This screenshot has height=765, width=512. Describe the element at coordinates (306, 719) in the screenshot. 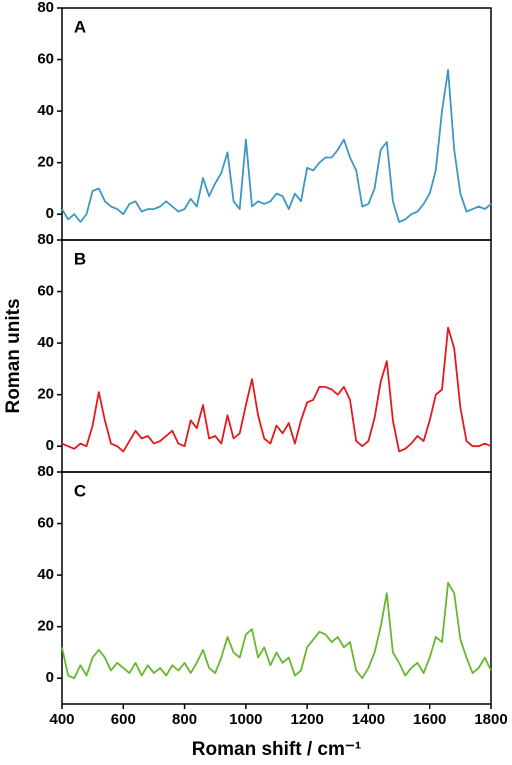

I see `x-tick-label: 1200` at that location.